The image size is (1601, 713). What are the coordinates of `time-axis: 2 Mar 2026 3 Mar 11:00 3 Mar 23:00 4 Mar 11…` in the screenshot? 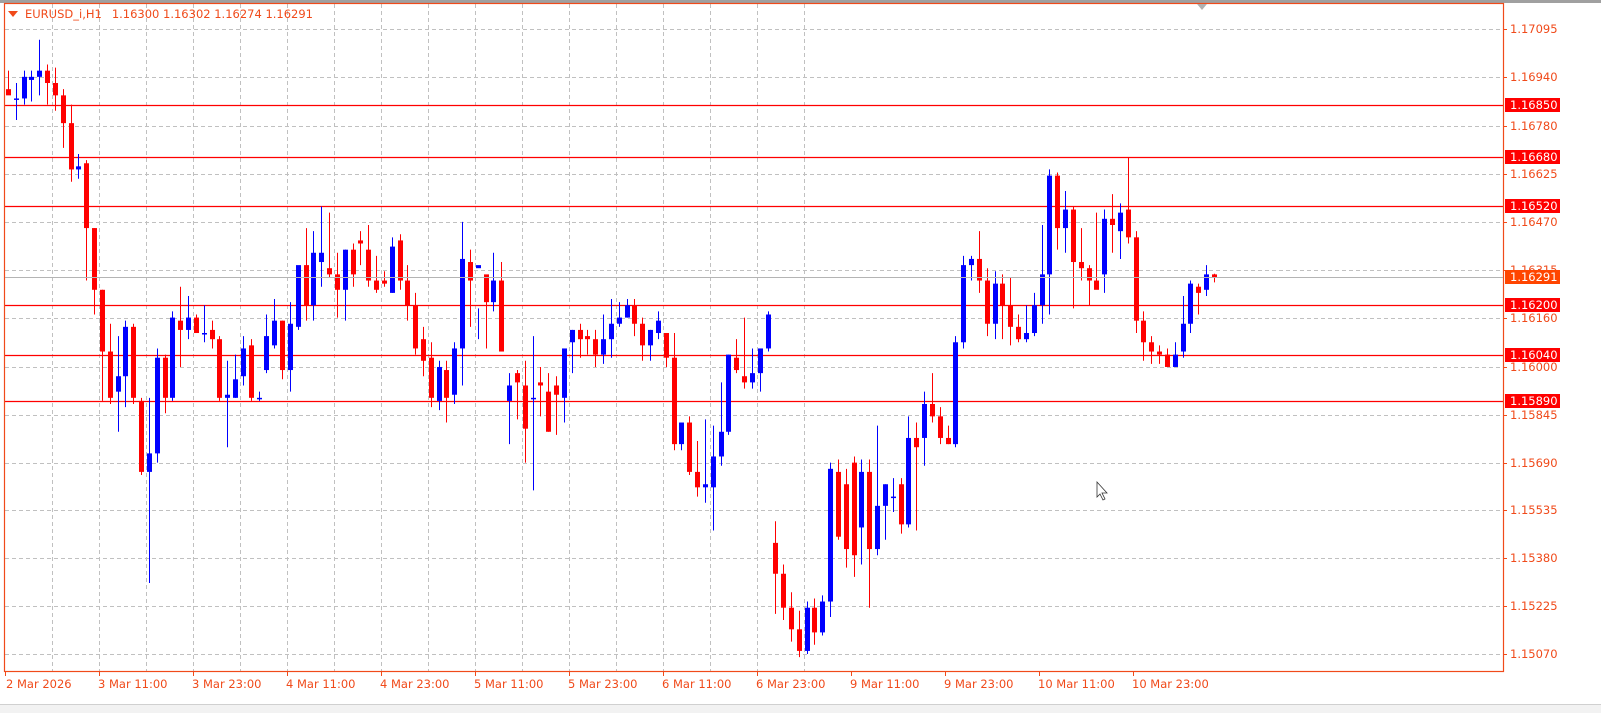 It's located at (607, 681).